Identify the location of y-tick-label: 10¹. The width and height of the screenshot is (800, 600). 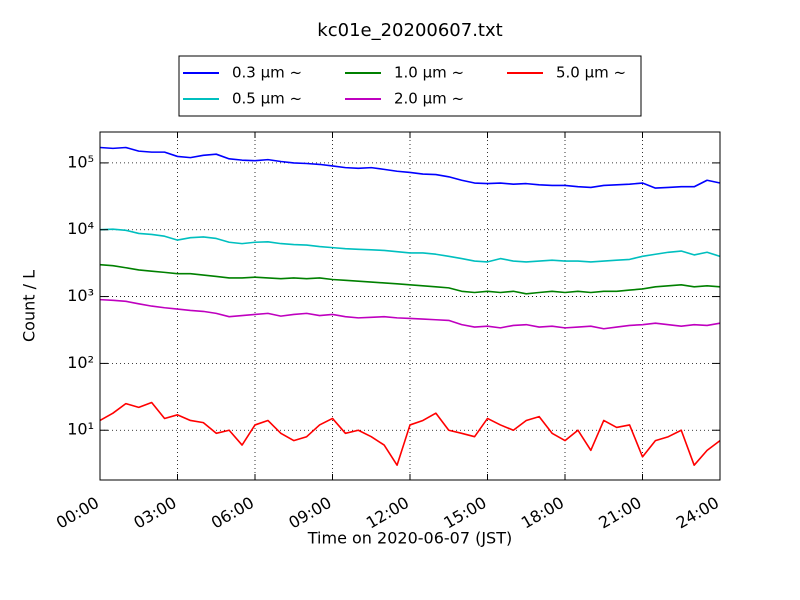
(80, 429).